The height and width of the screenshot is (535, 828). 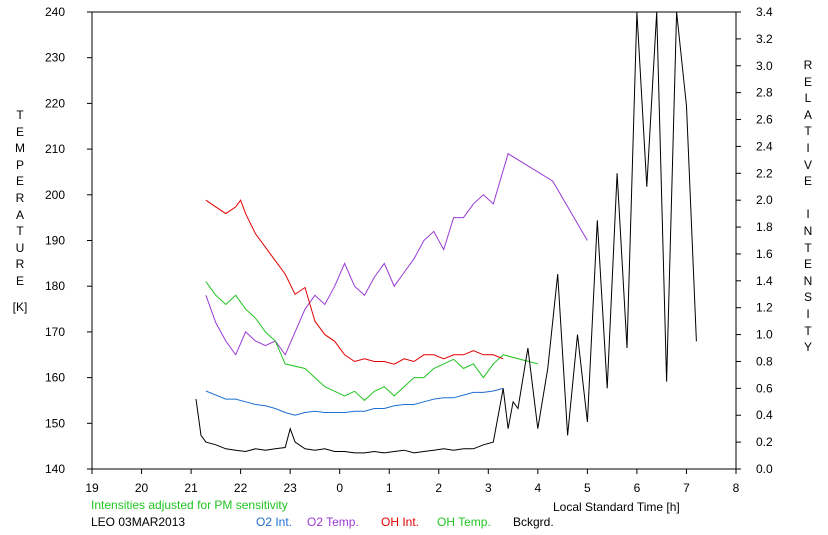 I want to click on y-right-tick-label: 2.6, so click(x=764, y=120).